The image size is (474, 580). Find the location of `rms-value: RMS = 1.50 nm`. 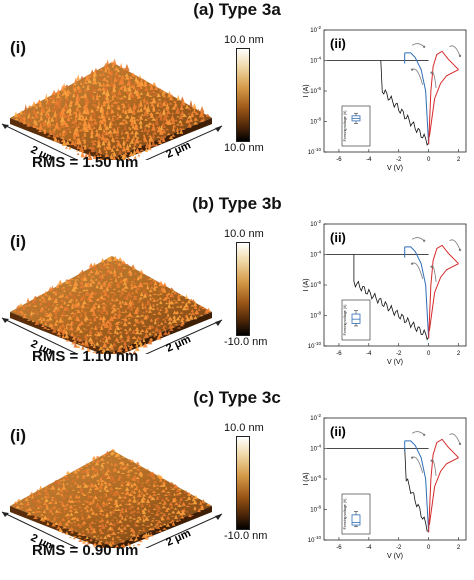

rms-value: RMS = 1.50 nm is located at coordinates (85, 162).